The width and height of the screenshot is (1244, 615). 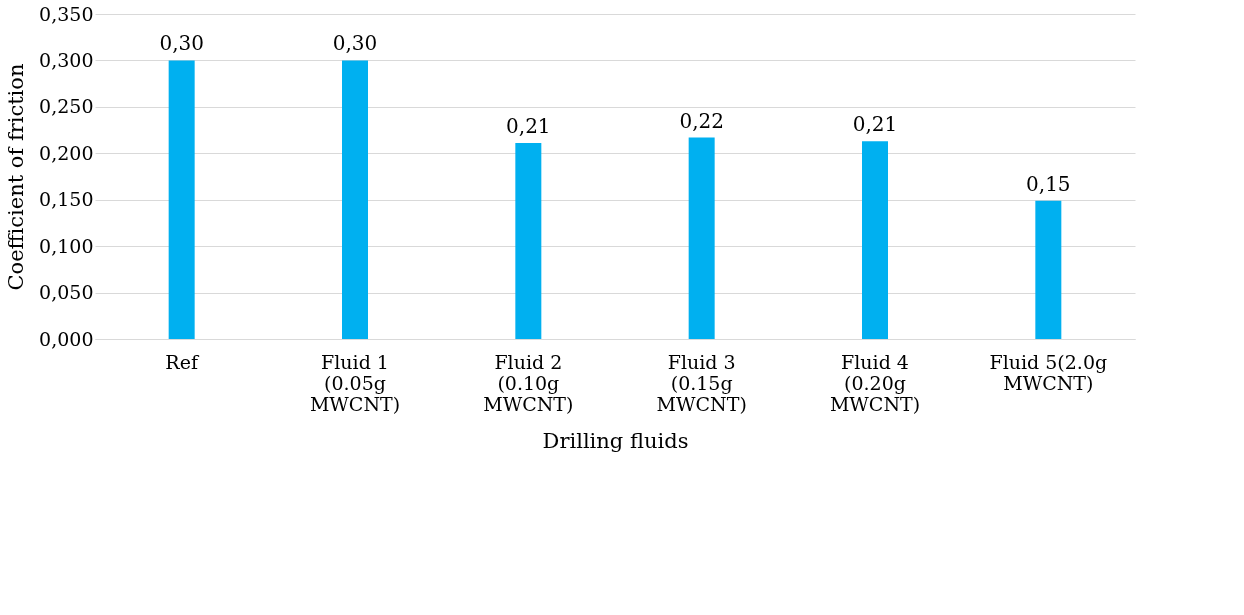 What do you see at coordinates (875, 382) in the screenshot?
I see `x-tick-label: Fluid 4 (0.20g MWCNT)` at bounding box center [875, 382].